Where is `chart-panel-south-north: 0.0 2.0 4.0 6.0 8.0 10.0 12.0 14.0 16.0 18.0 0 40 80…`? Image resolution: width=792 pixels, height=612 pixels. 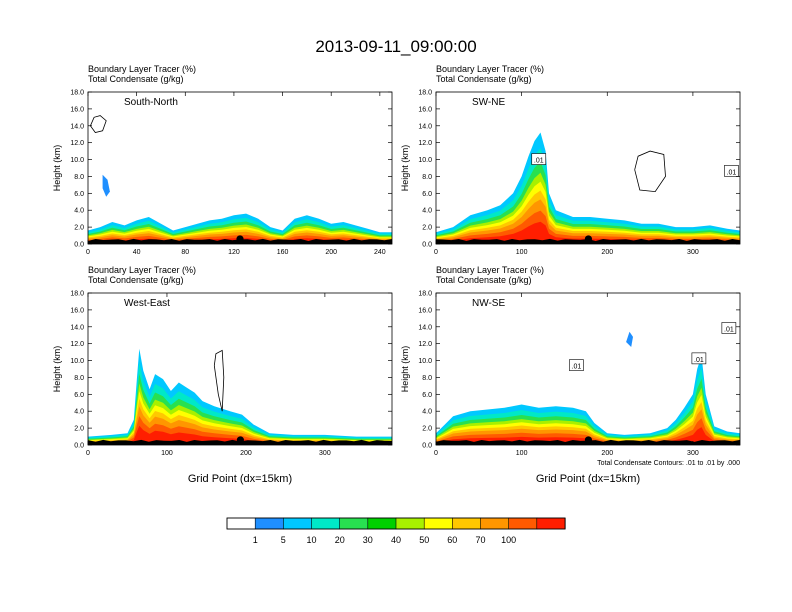 chart-panel-south-north: 0.0 2.0 4.0 6.0 8.0 10.0 12.0 14.0 16.0 18.0 0 40 80… is located at coordinates (222, 160).